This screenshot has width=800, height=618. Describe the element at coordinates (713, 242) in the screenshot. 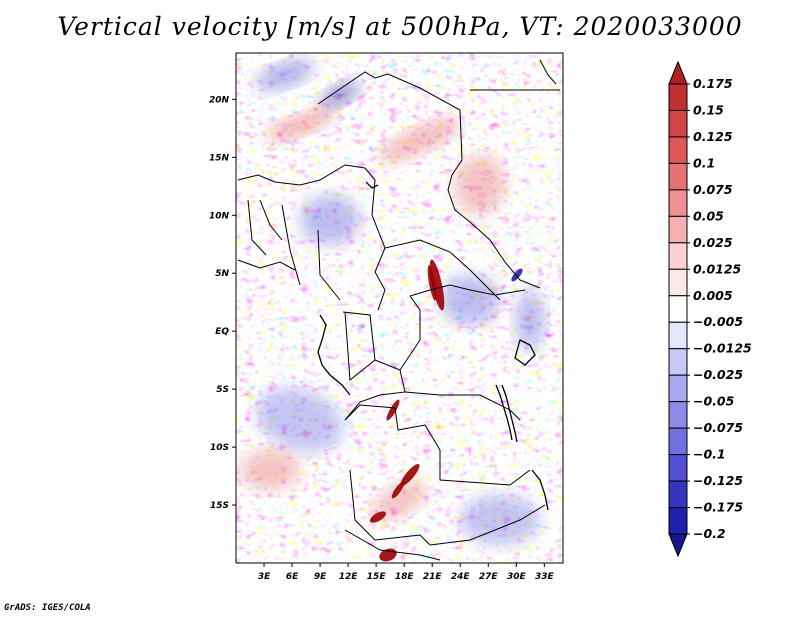

I see `colorbar-label: 0.025` at that location.